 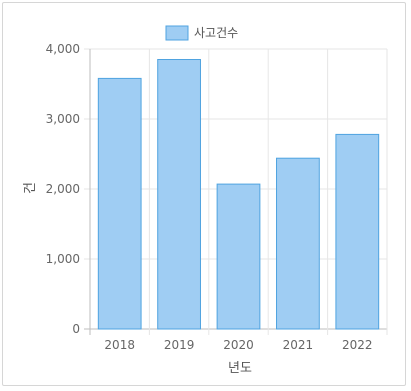 I want to click on legend-label: 사고건수, so click(x=216, y=33).